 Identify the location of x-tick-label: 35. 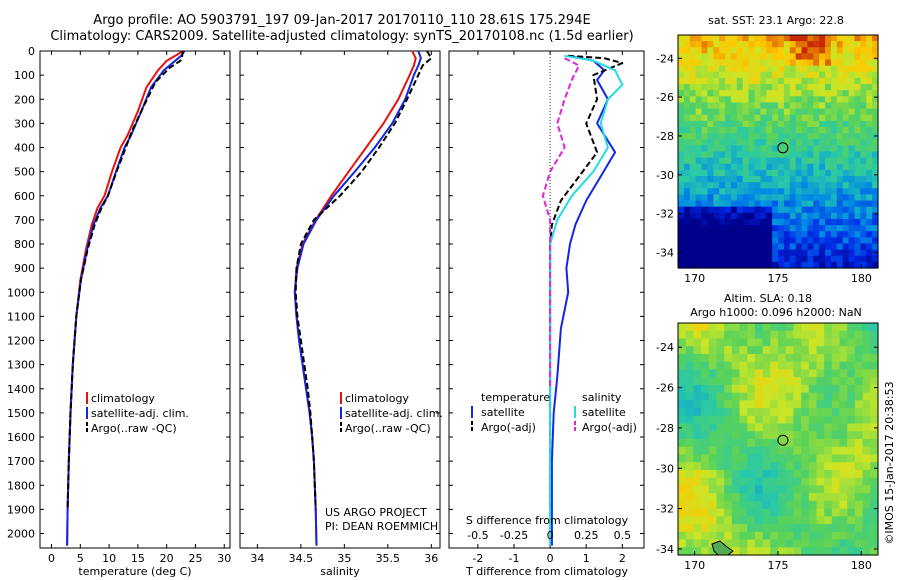
(344, 558).